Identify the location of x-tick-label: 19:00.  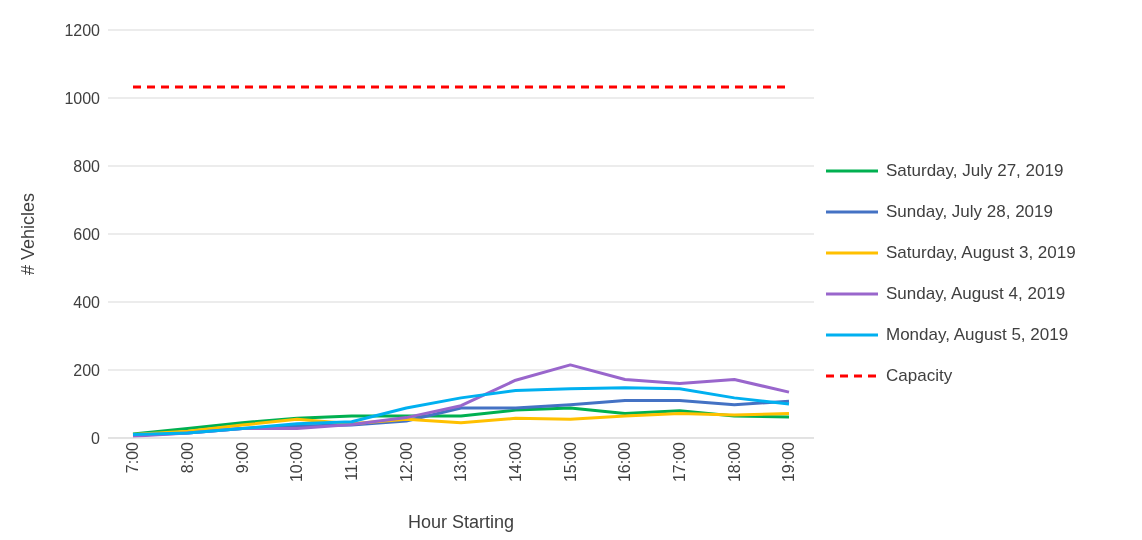
(789, 462).